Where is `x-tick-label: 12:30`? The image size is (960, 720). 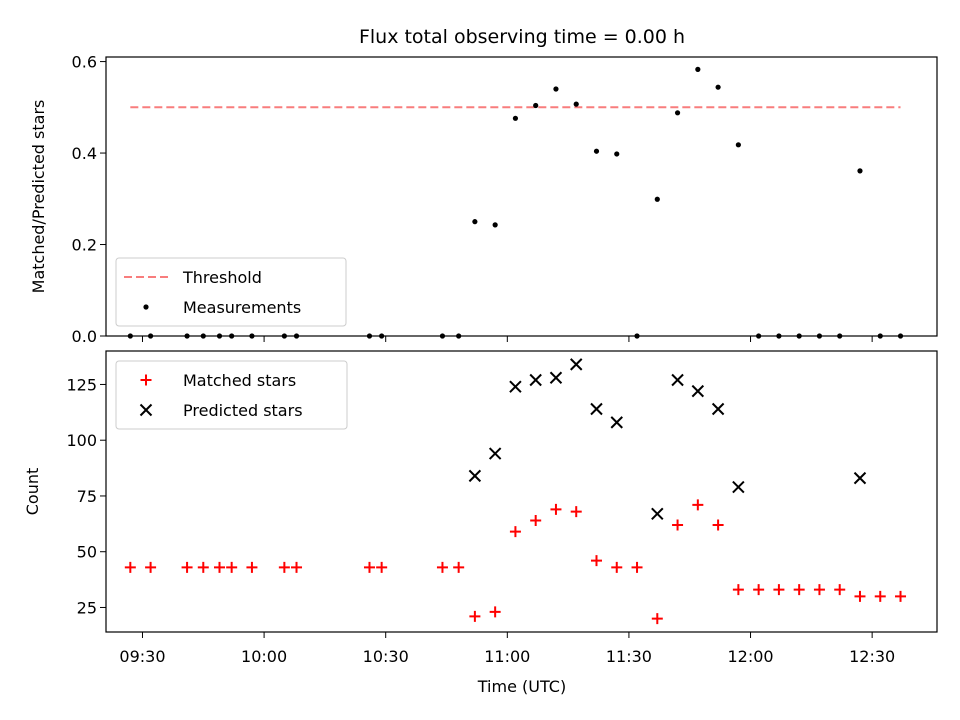 x-tick-label: 12:30 is located at coordinates (872, 656).